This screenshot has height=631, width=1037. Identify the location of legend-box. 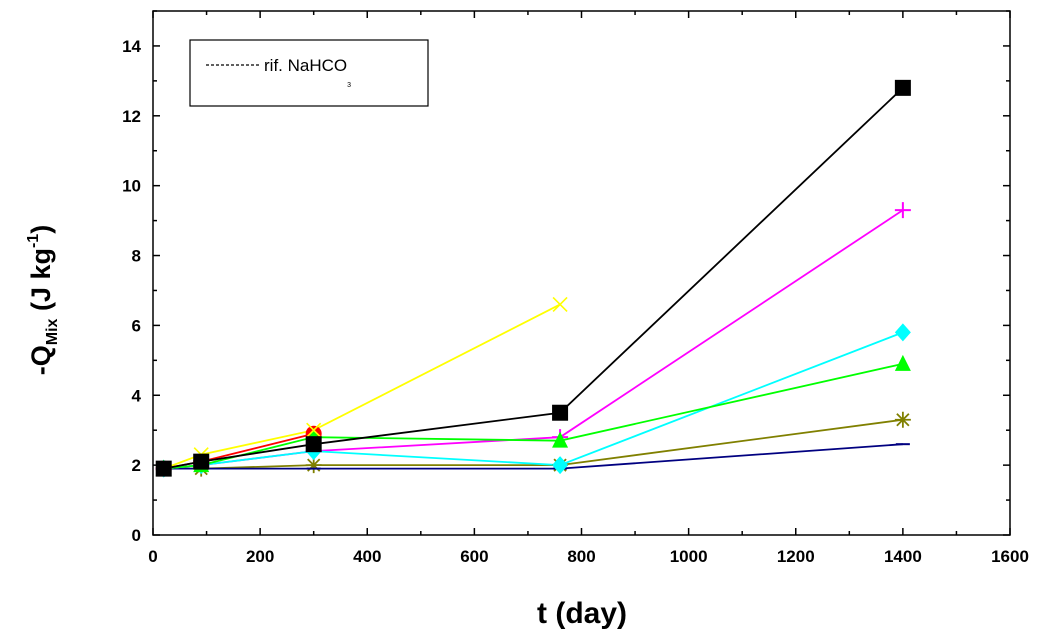
(309, 73).